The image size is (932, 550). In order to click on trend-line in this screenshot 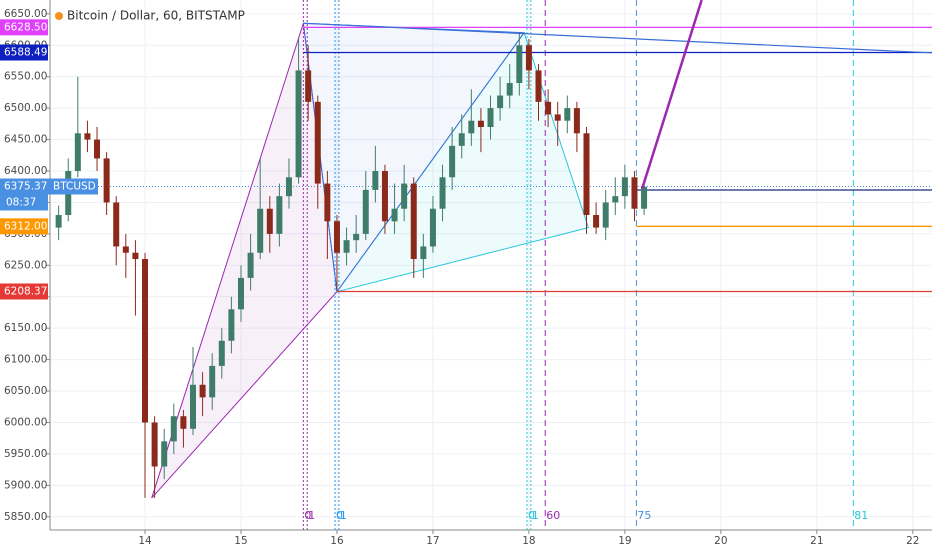, I will do `click(671, 94)`.